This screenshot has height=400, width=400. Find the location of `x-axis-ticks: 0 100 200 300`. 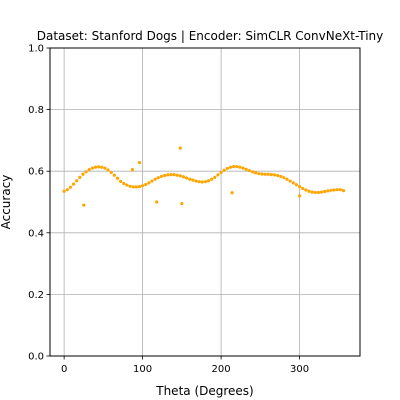

x-axis-ticks: 0 100 200 300 is located at coordinates (185, 365).